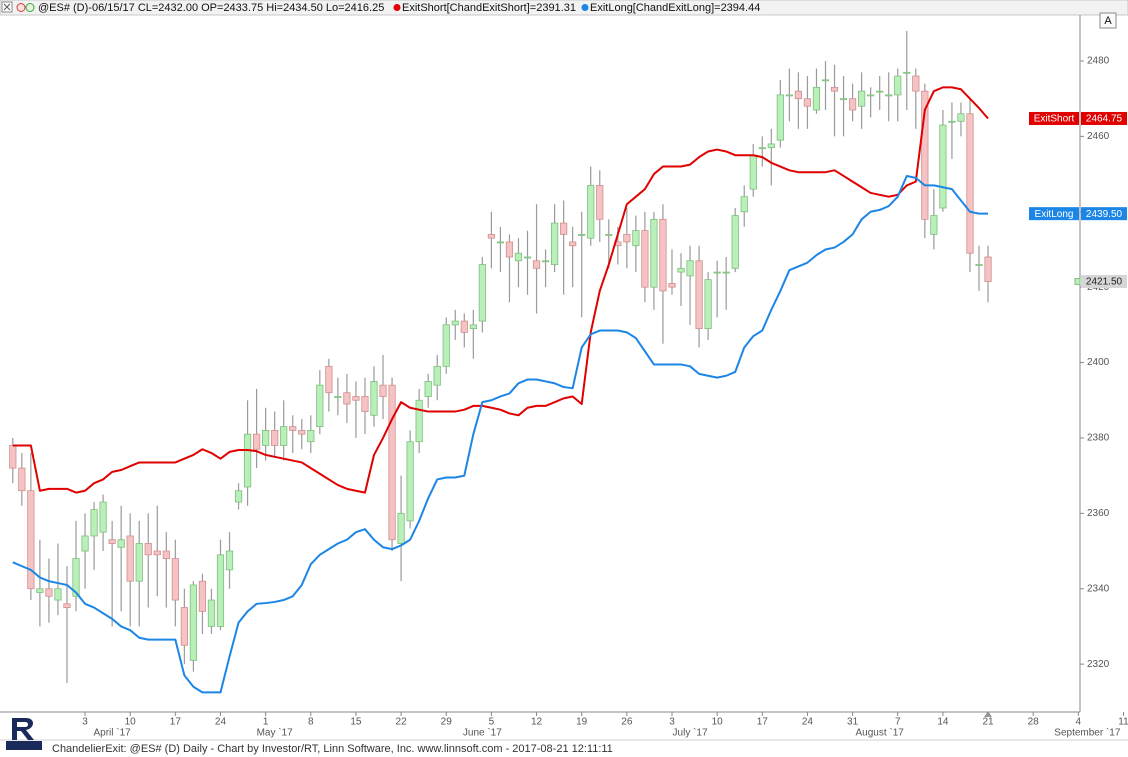 This screenshot has width=1128, height=757. What do you see at coordinates (879, 733) in the screenshot?
I see `month-label: August `17` at bounding box center [879, 733].